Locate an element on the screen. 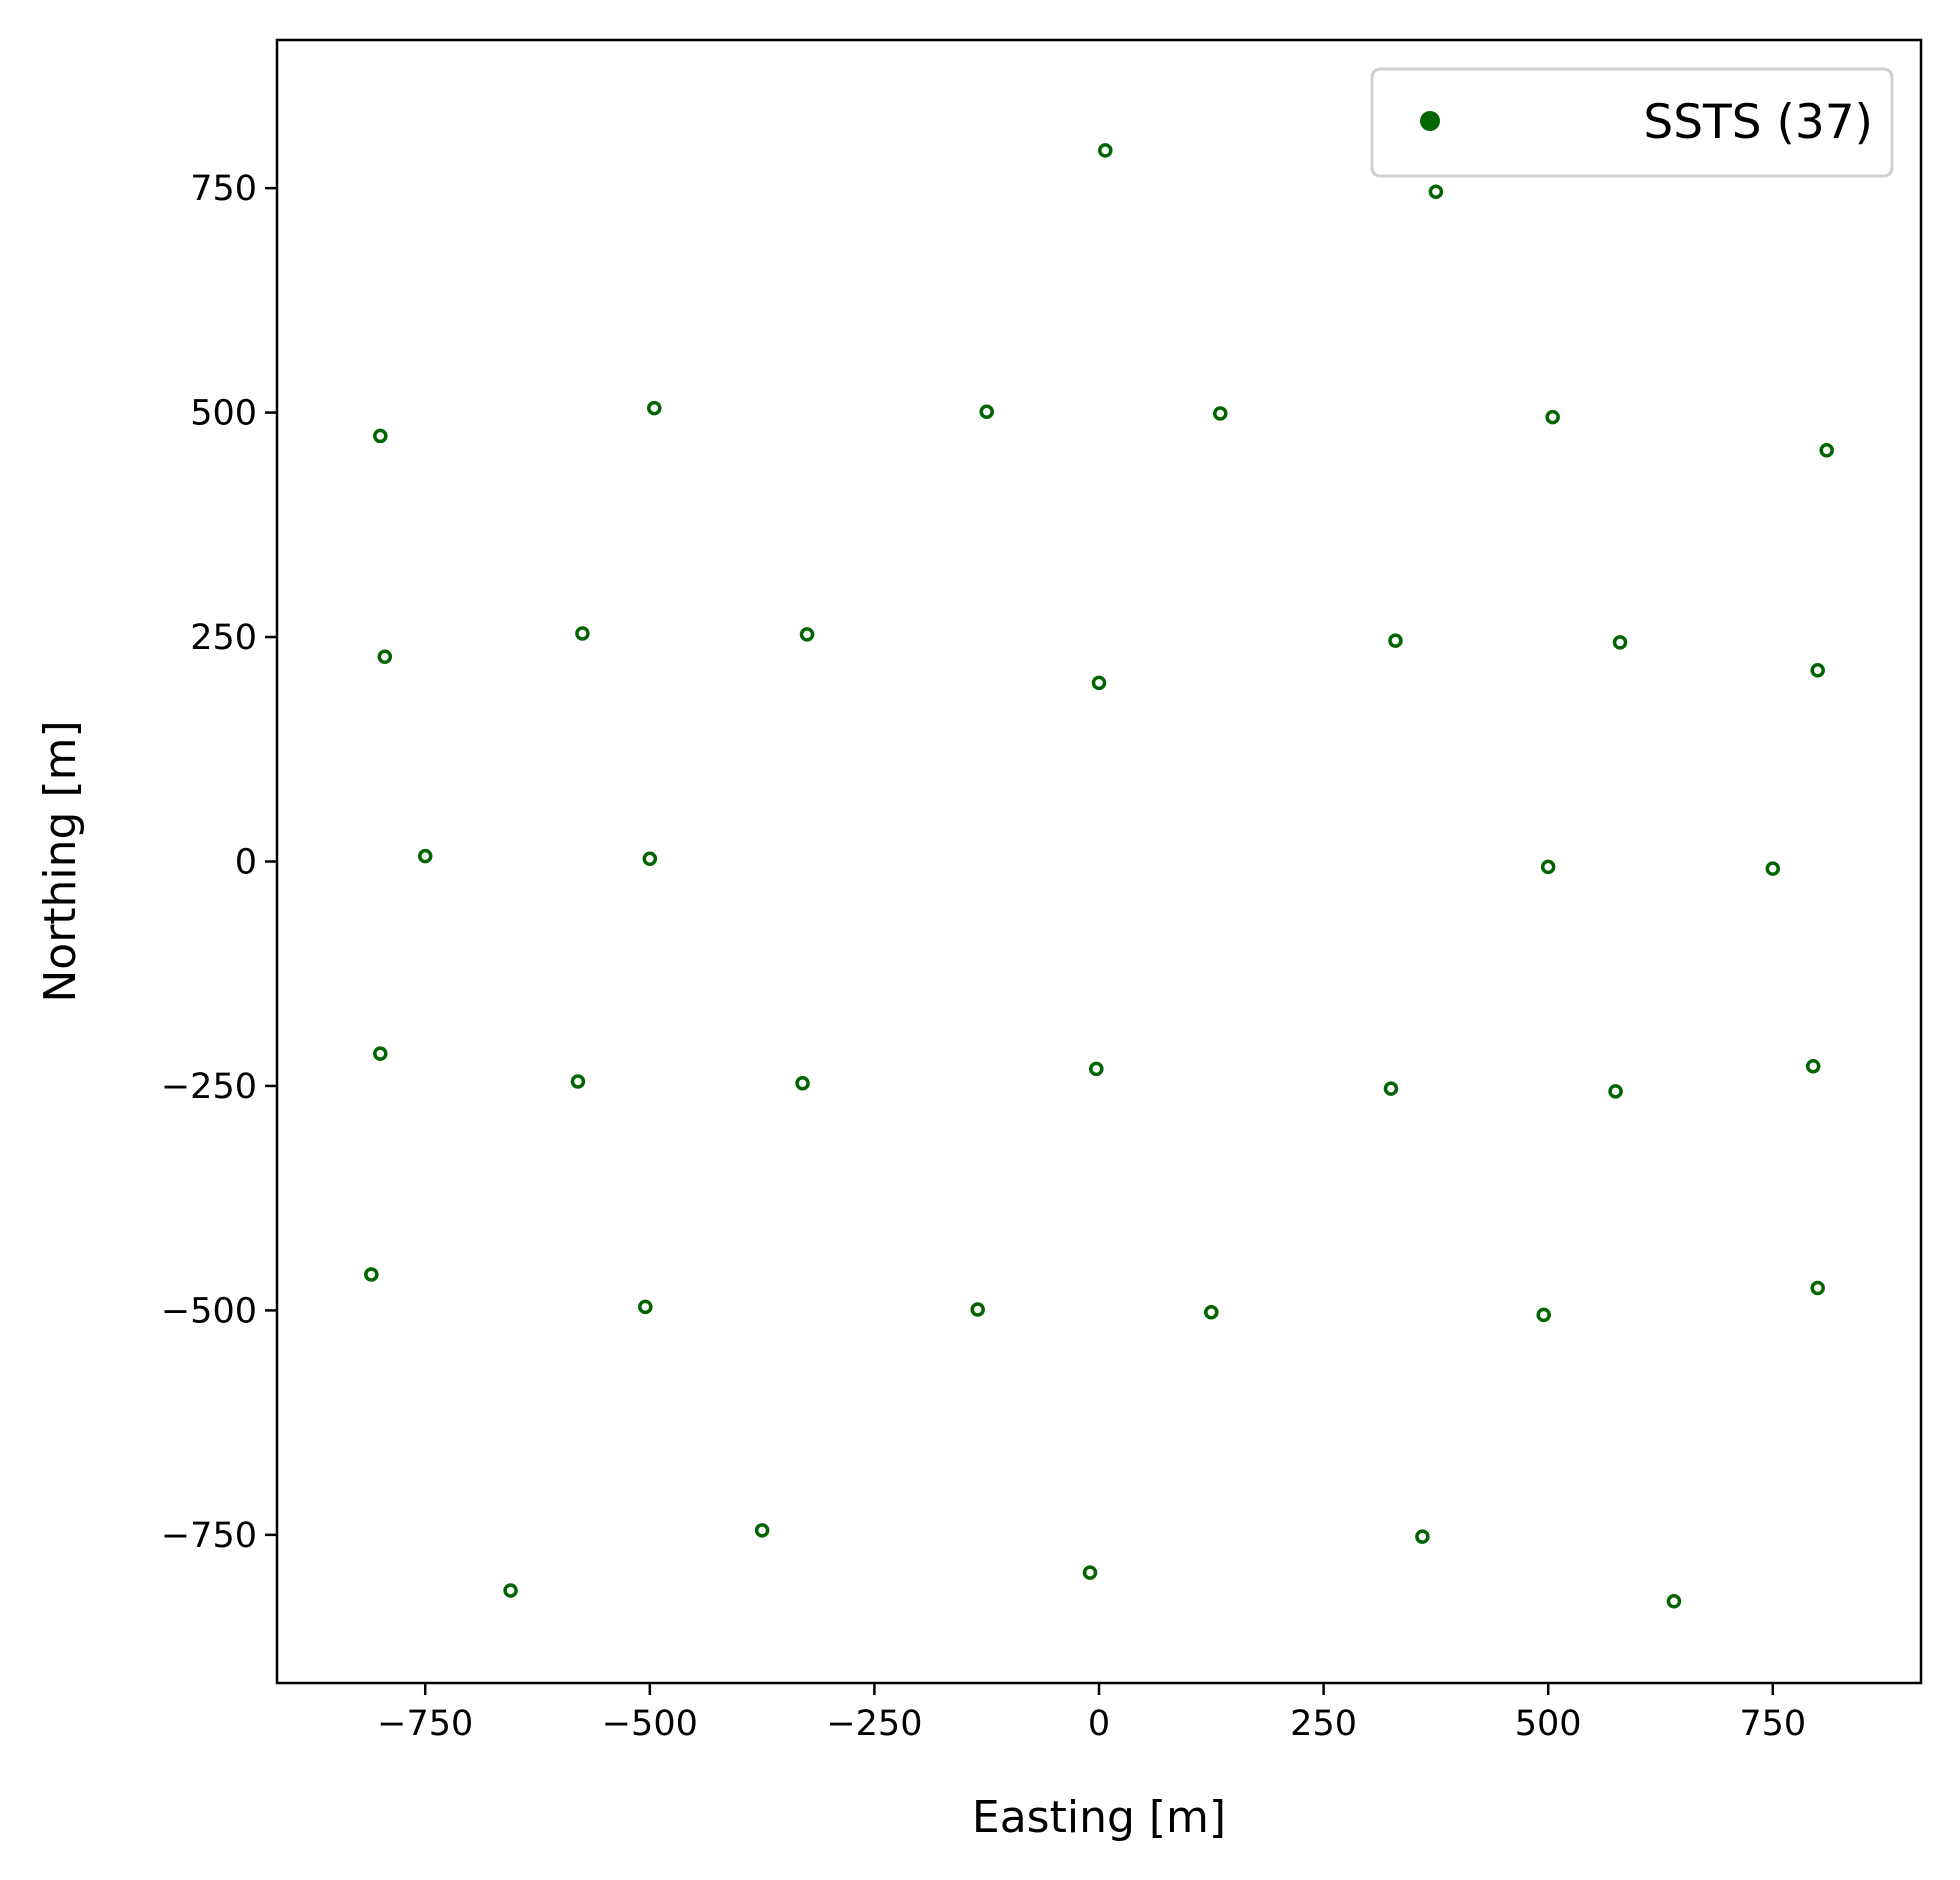  x-tick-label: 0 is located at coordinates (1099, 1724).